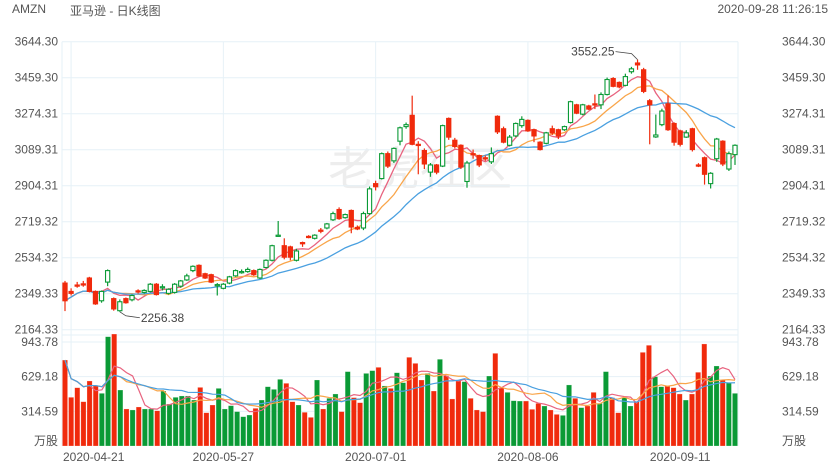 This screenshot has width=840, height=470. What do you see at coordinates (39, 411) in the screenshot?
I see `volume-tick-left: 314.59` at bounding box center [39, 411].